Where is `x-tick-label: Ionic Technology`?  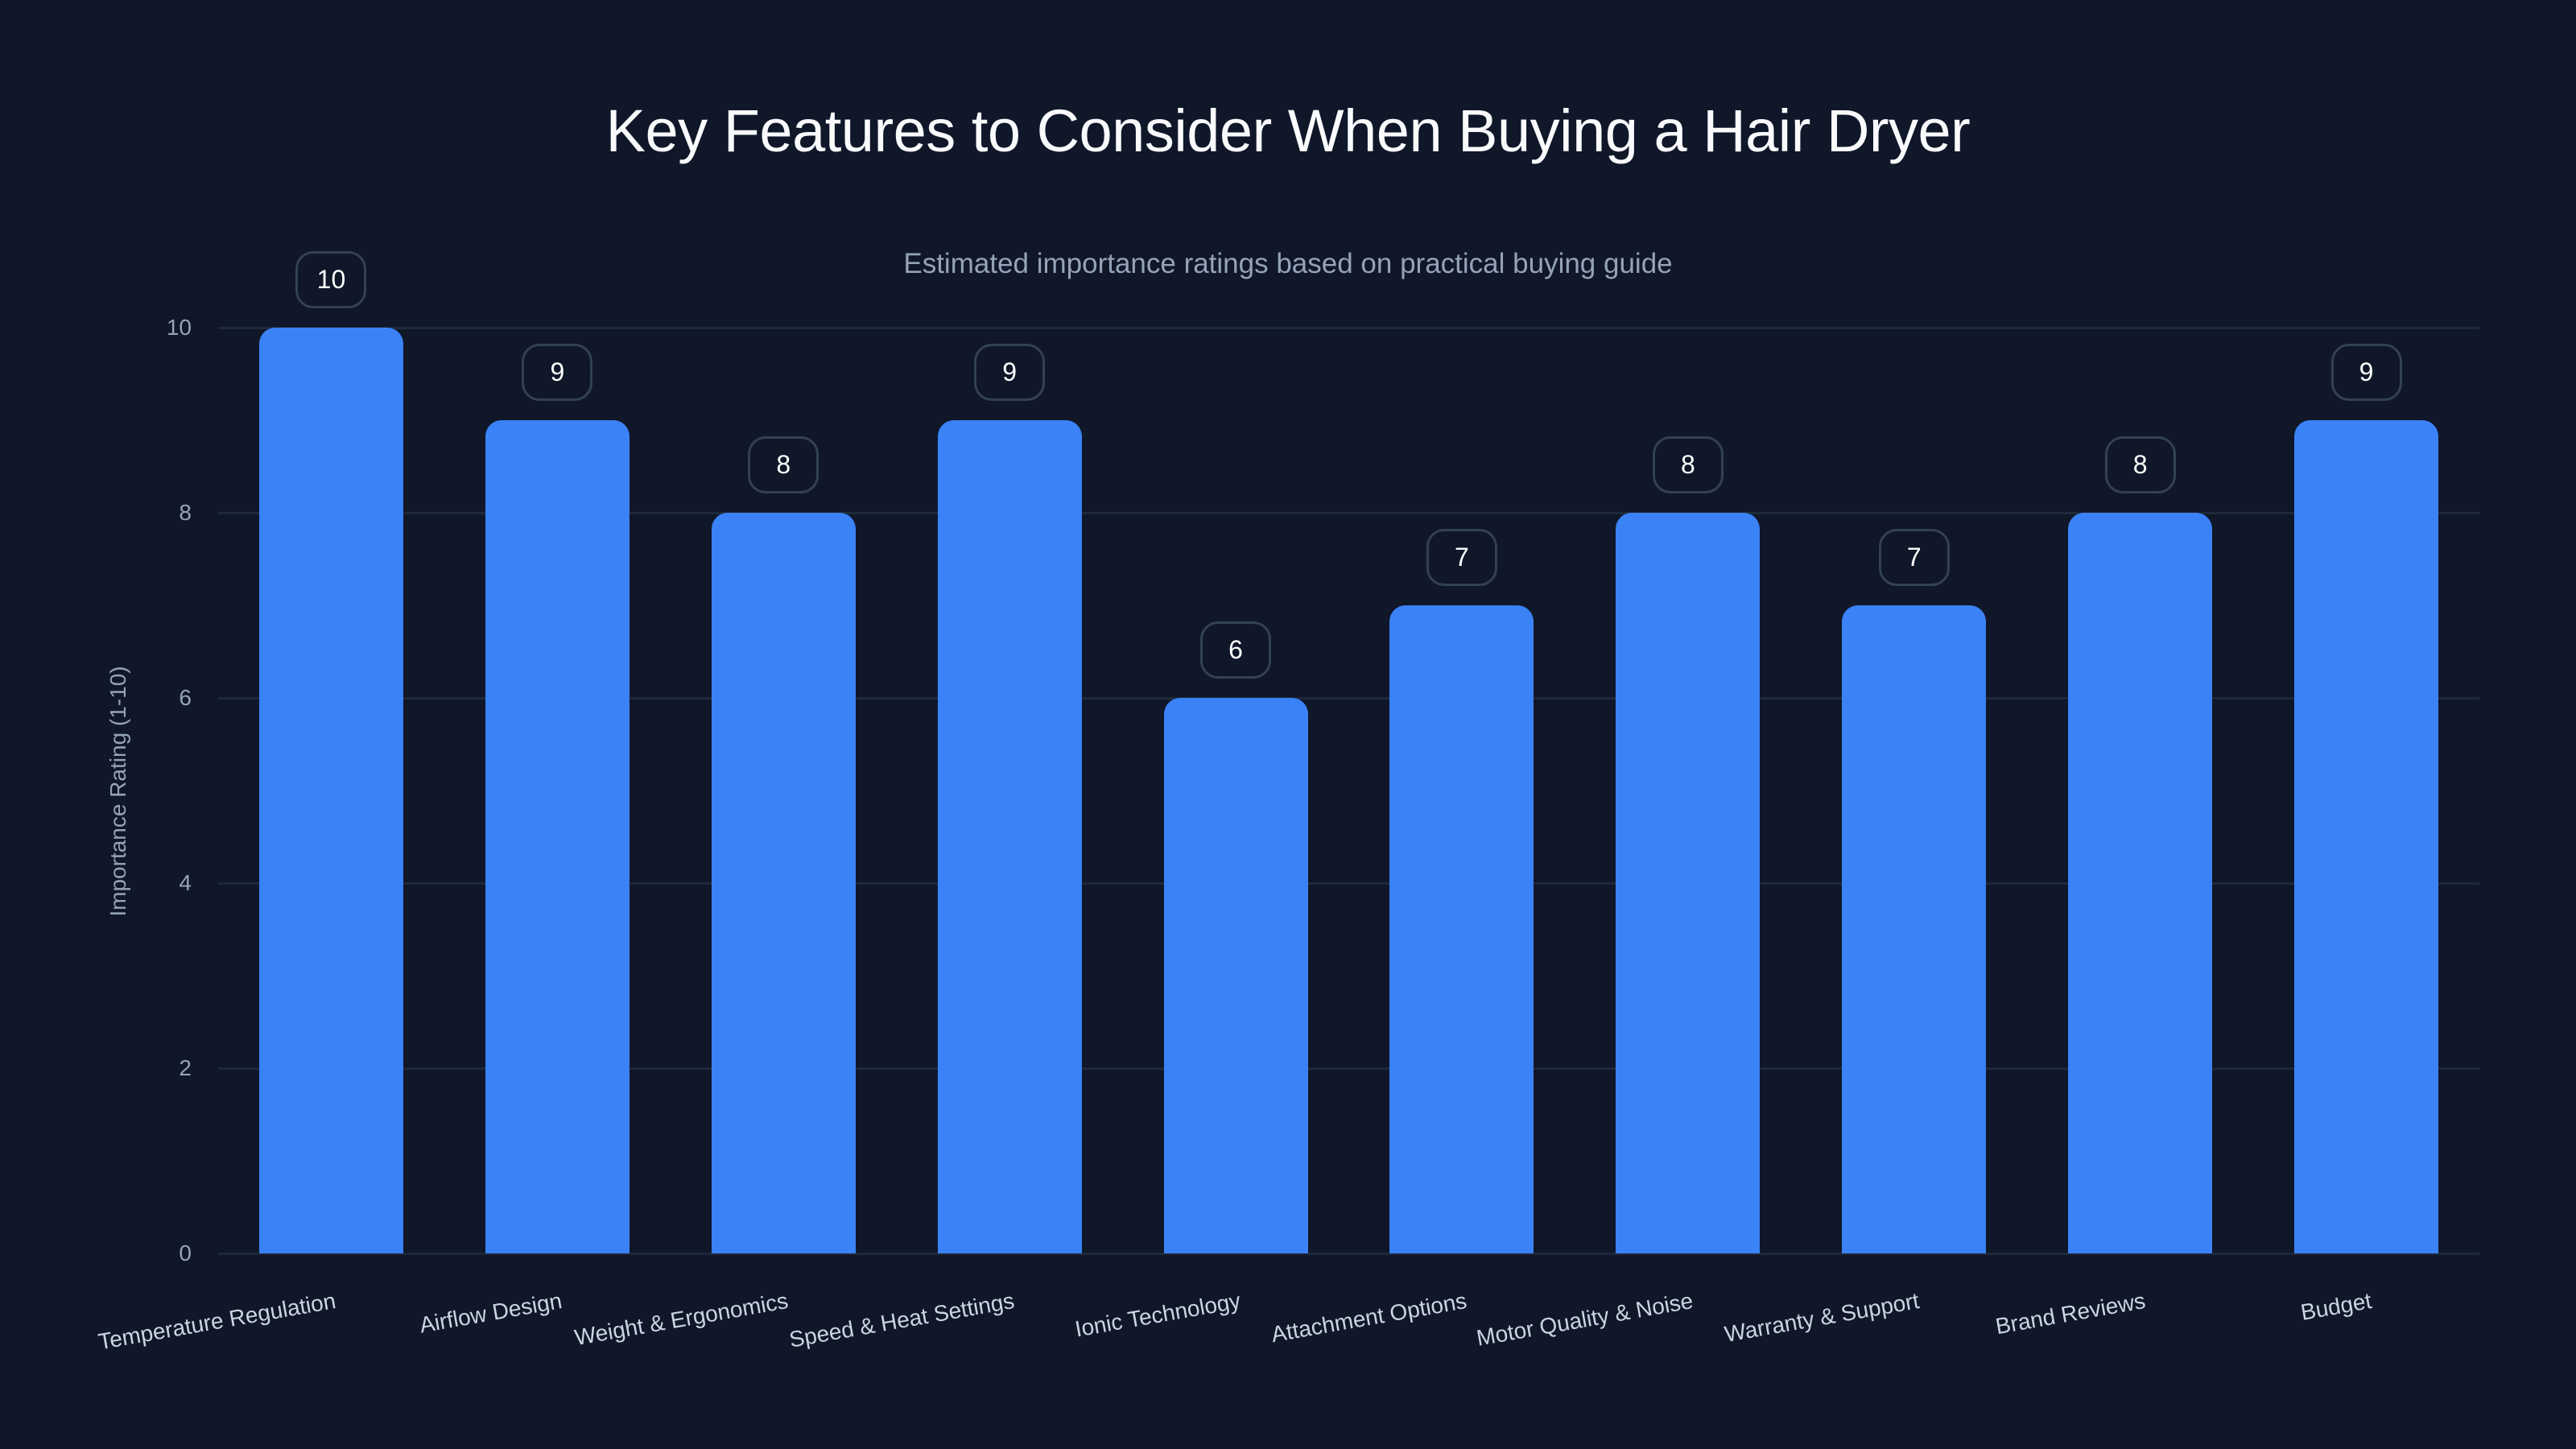 x-tick-label: Ionic Technology is located at coordinates (1158, 1315).